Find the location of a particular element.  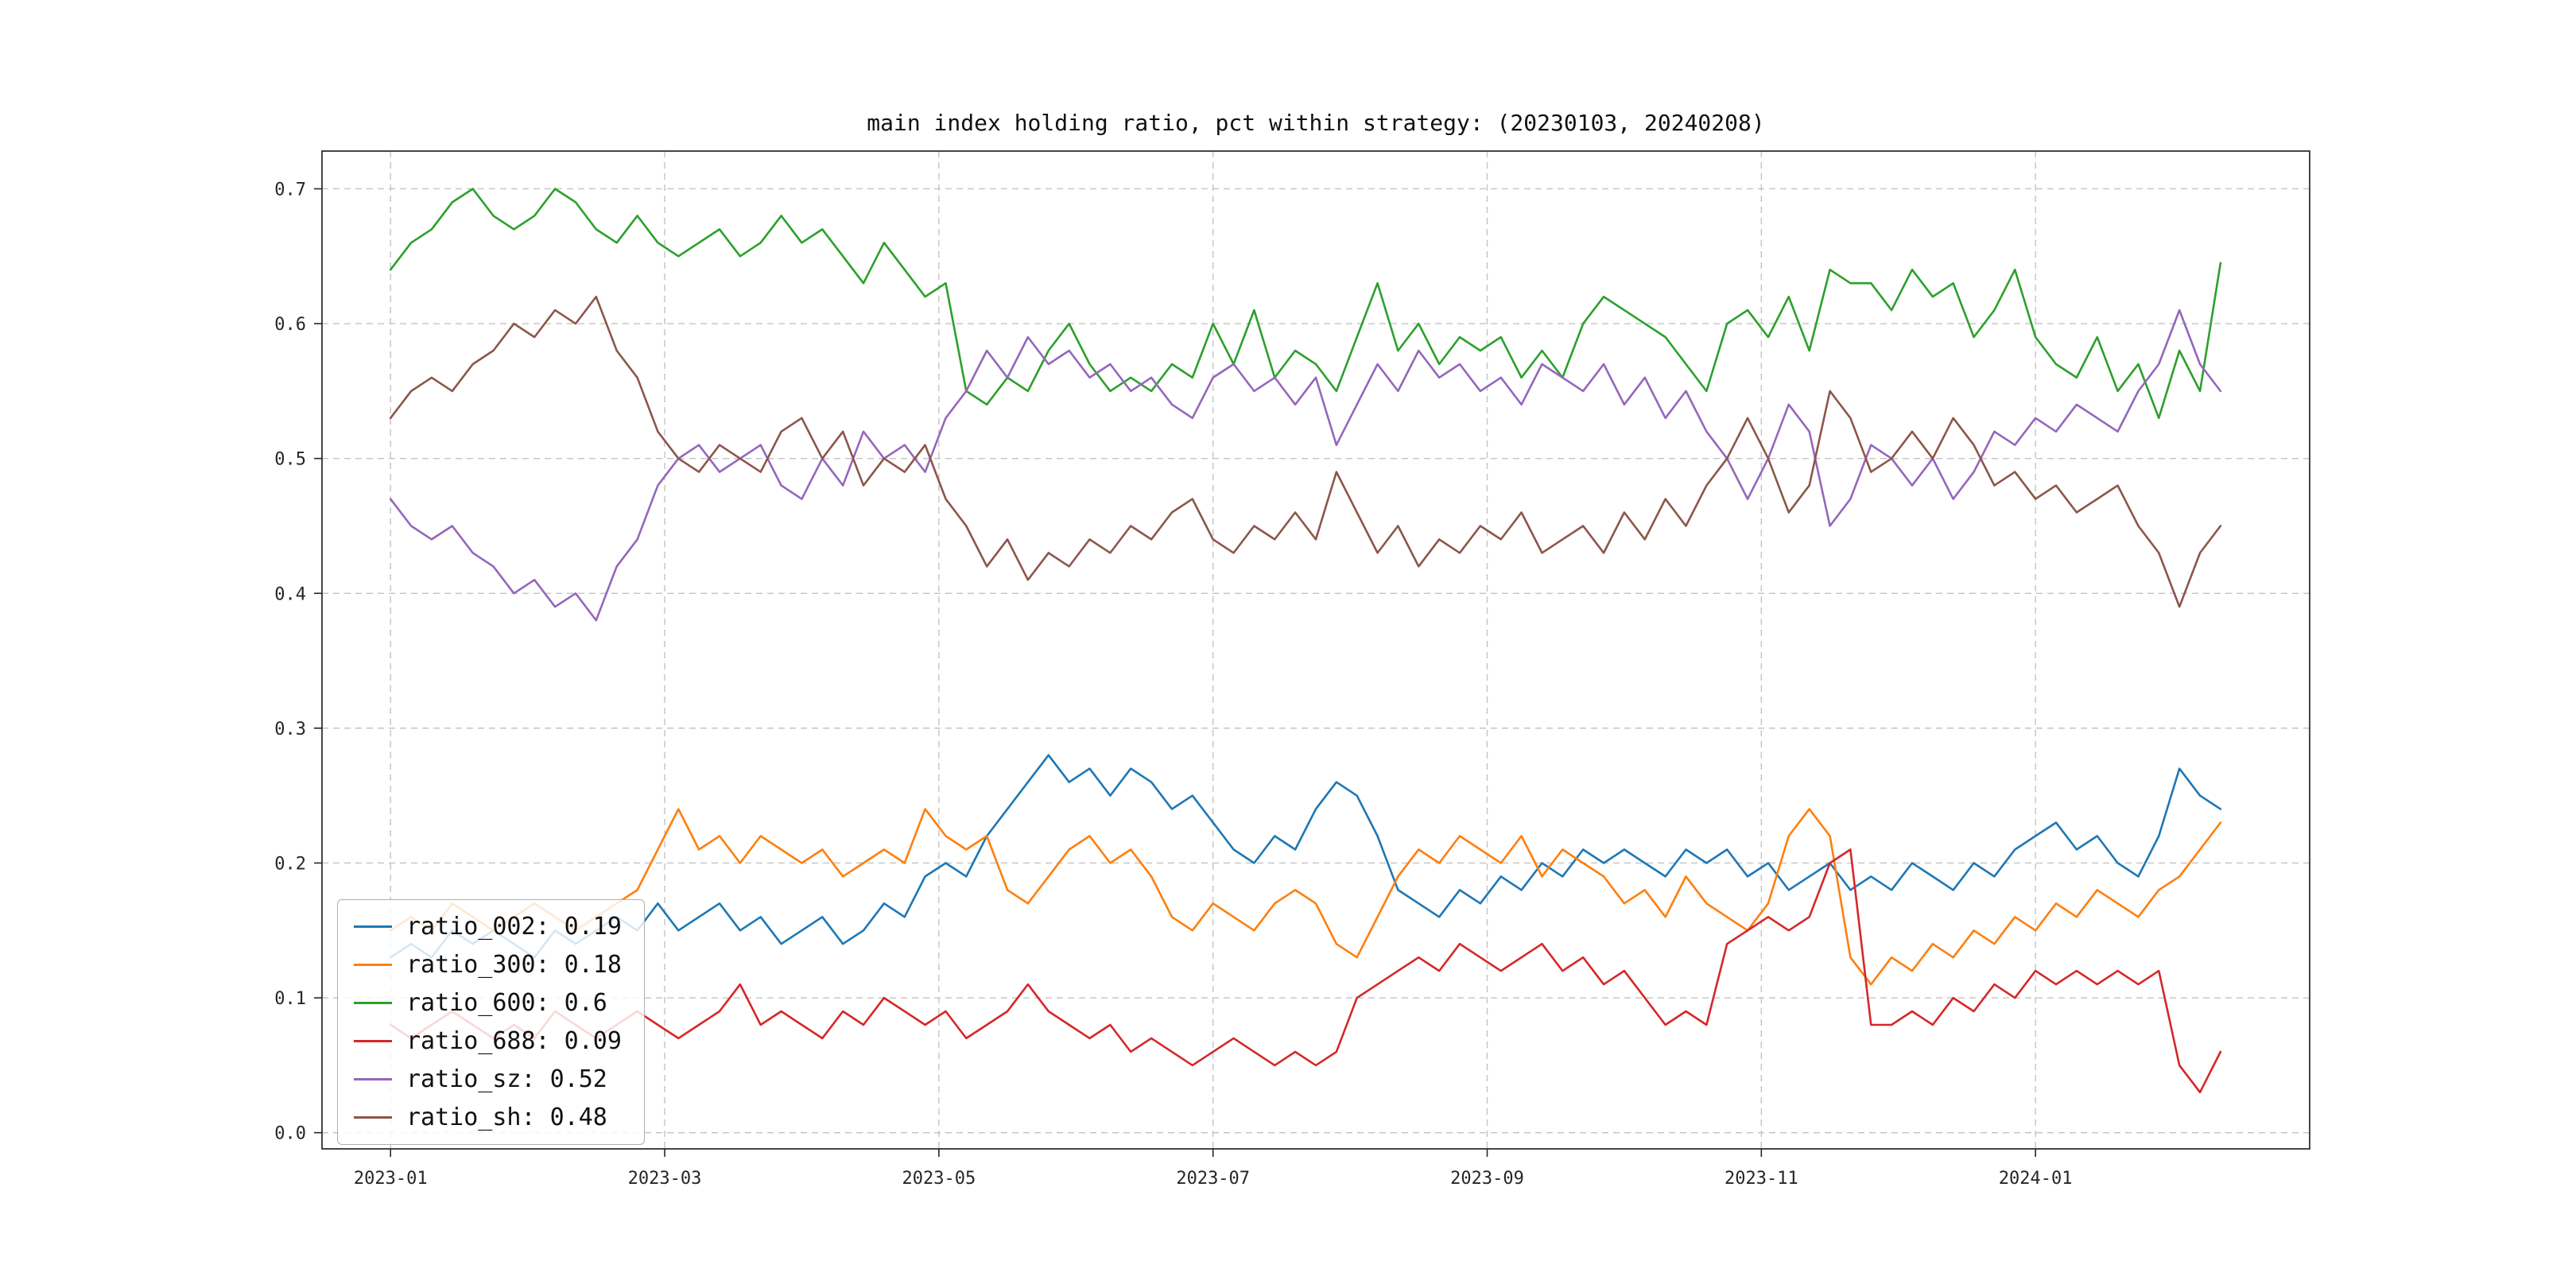

x-tick-label: 2024-01 is located at coordinates (2036, 1179).